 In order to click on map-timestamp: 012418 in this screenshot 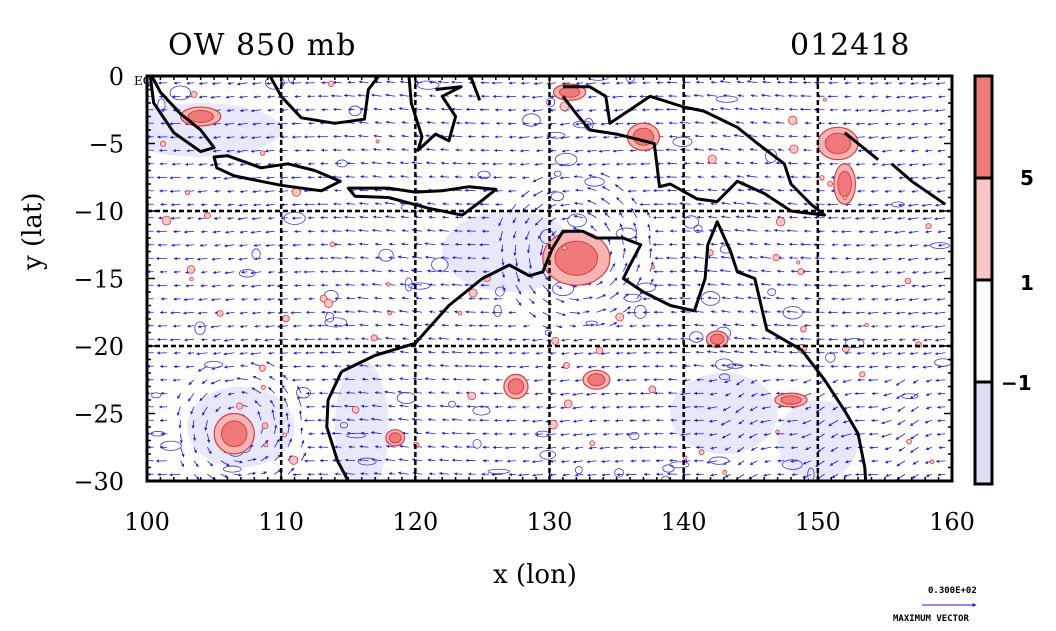, I will do `click(850, 45)`.